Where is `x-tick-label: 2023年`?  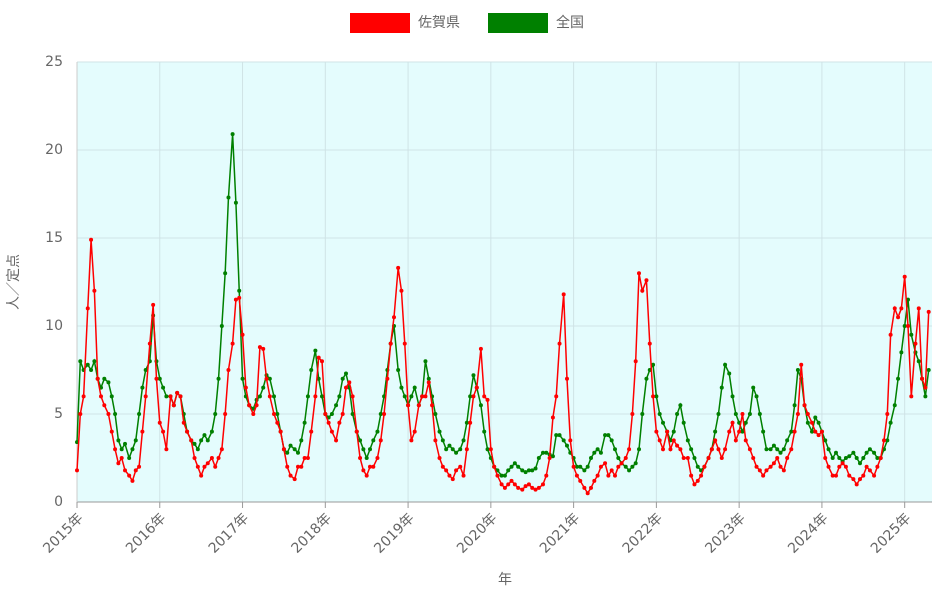
x-tick-label: 2023年 is located at coordinates (725, 533).